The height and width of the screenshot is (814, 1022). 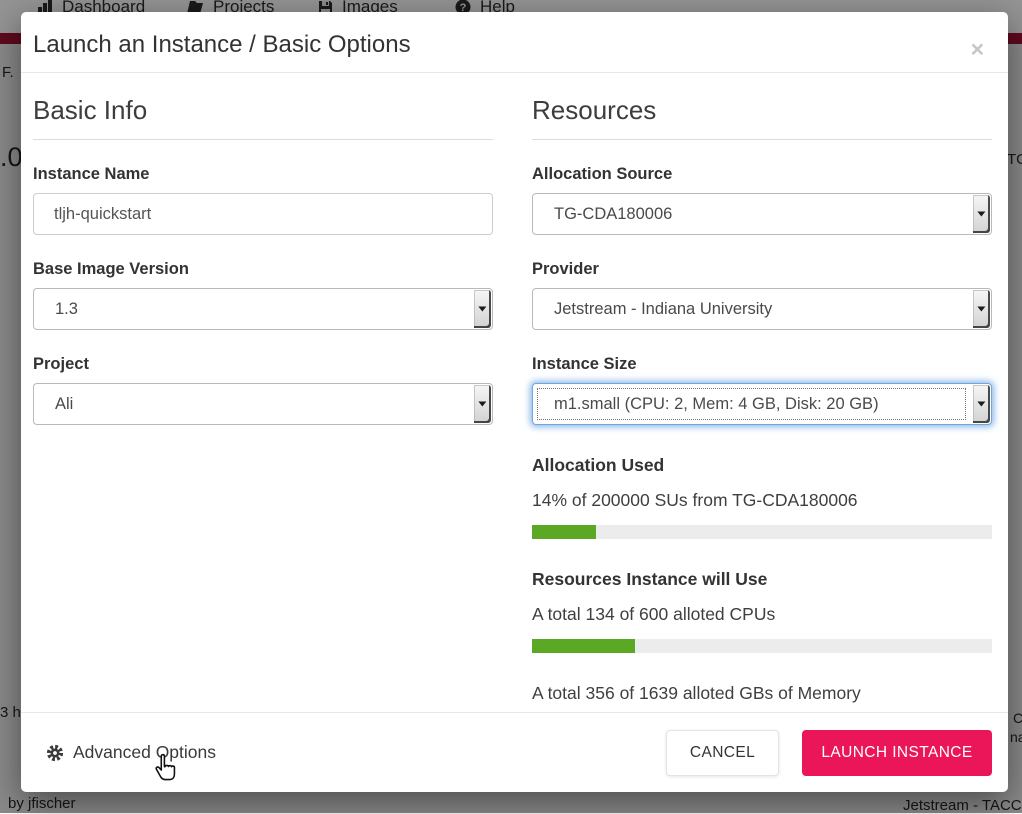 I want to click on hand-cursor-icon, so click(x=165, y=767).